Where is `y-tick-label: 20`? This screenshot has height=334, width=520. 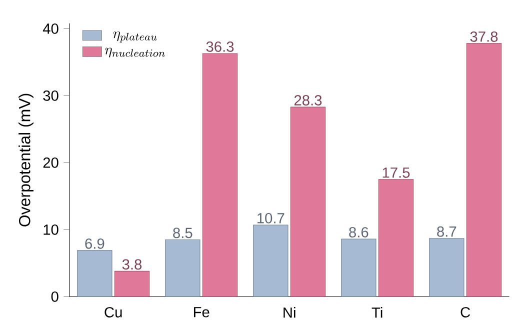 y-tick-label: 20 is located at coordinates (50, 162).